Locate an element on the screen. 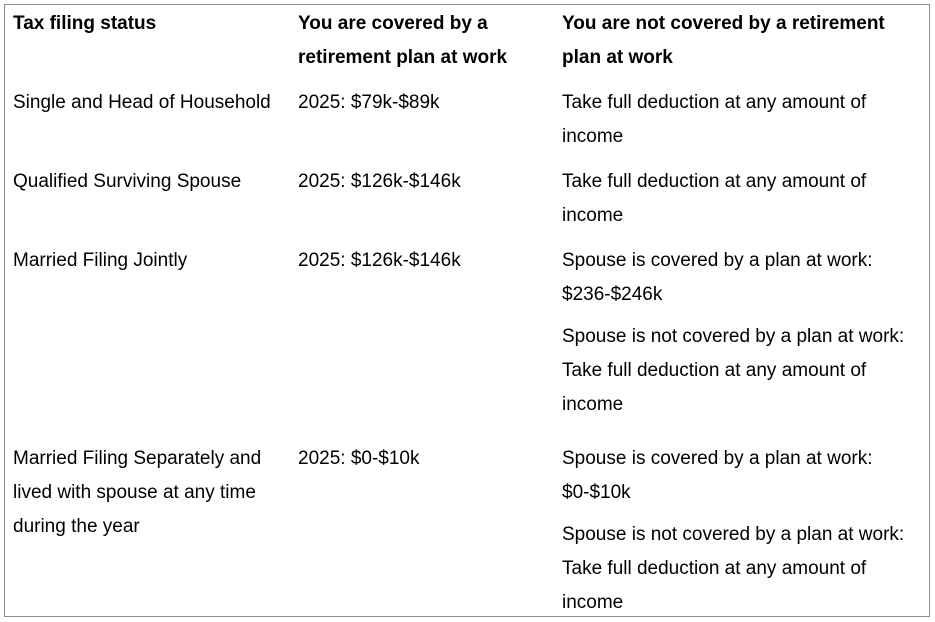 The width and height of the screenshot is (935, 622). cell-text: 2025: $79k-$89k is located at coordinates (369, 102).